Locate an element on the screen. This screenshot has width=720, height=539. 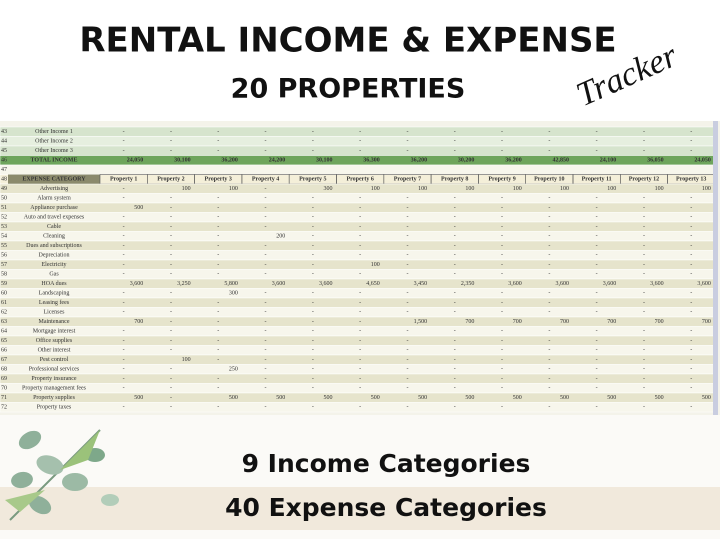
cell-value: 500 is located at coordinates (280, 398).